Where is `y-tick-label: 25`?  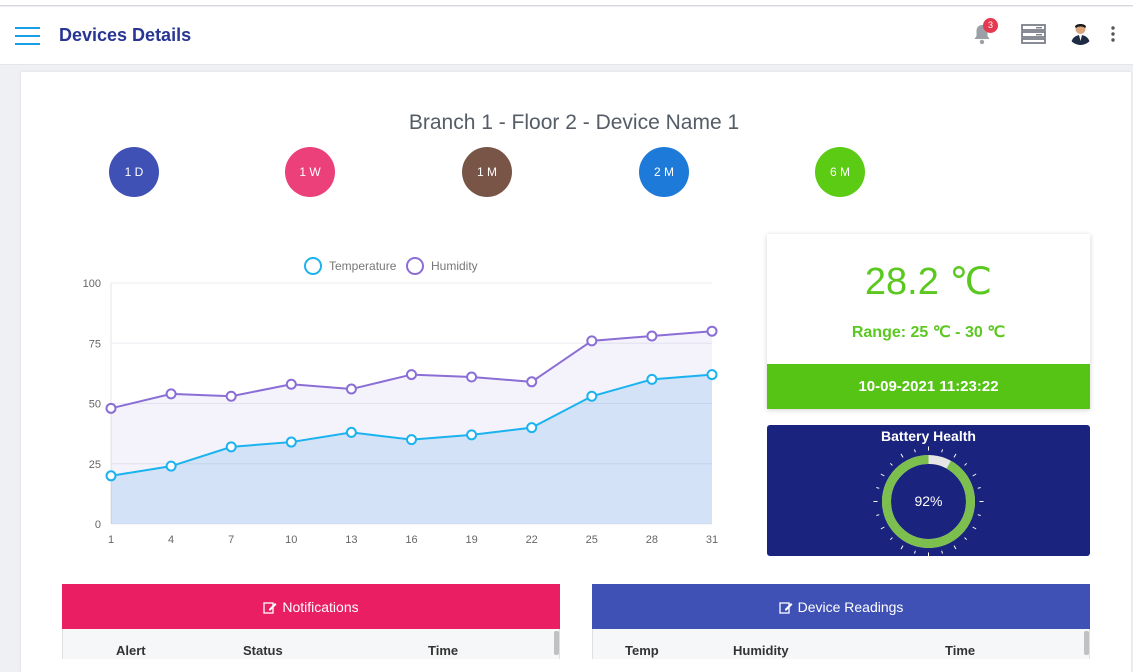
y-tick-label: 25 is located at coordinates (95, 465).